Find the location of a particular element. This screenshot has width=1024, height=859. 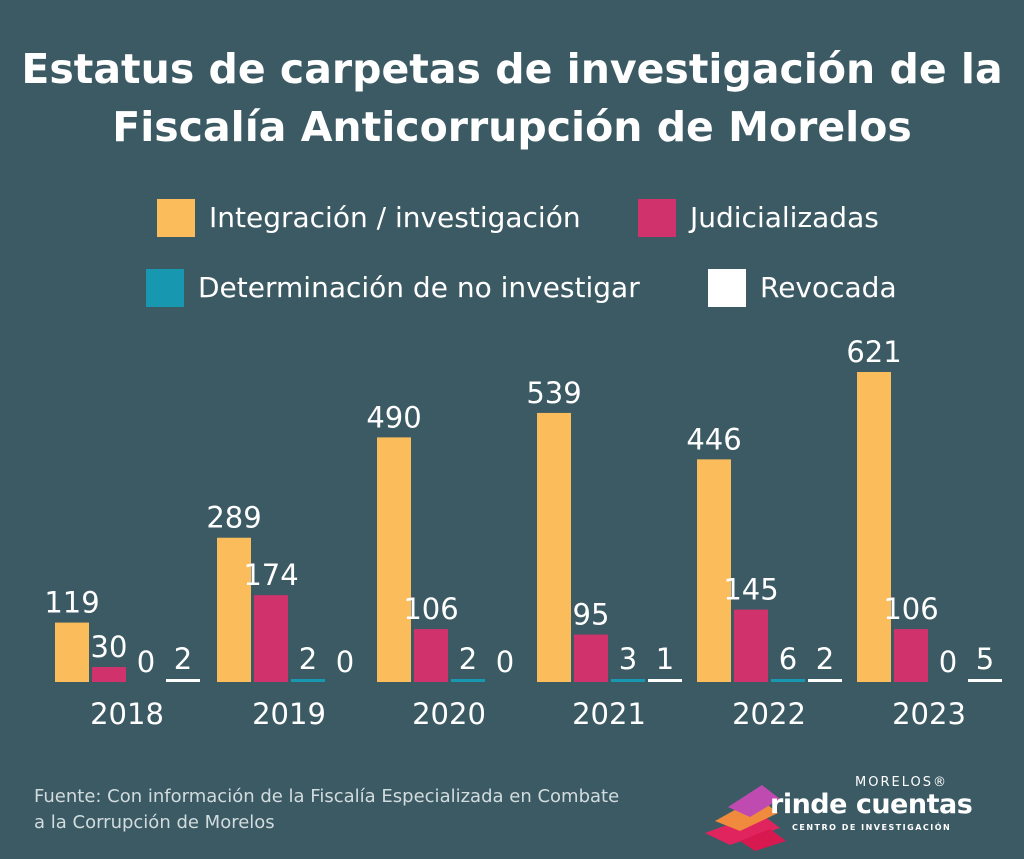

value-label-integracion-investigacion-2022: 446 is located at coordinates (713, 439).